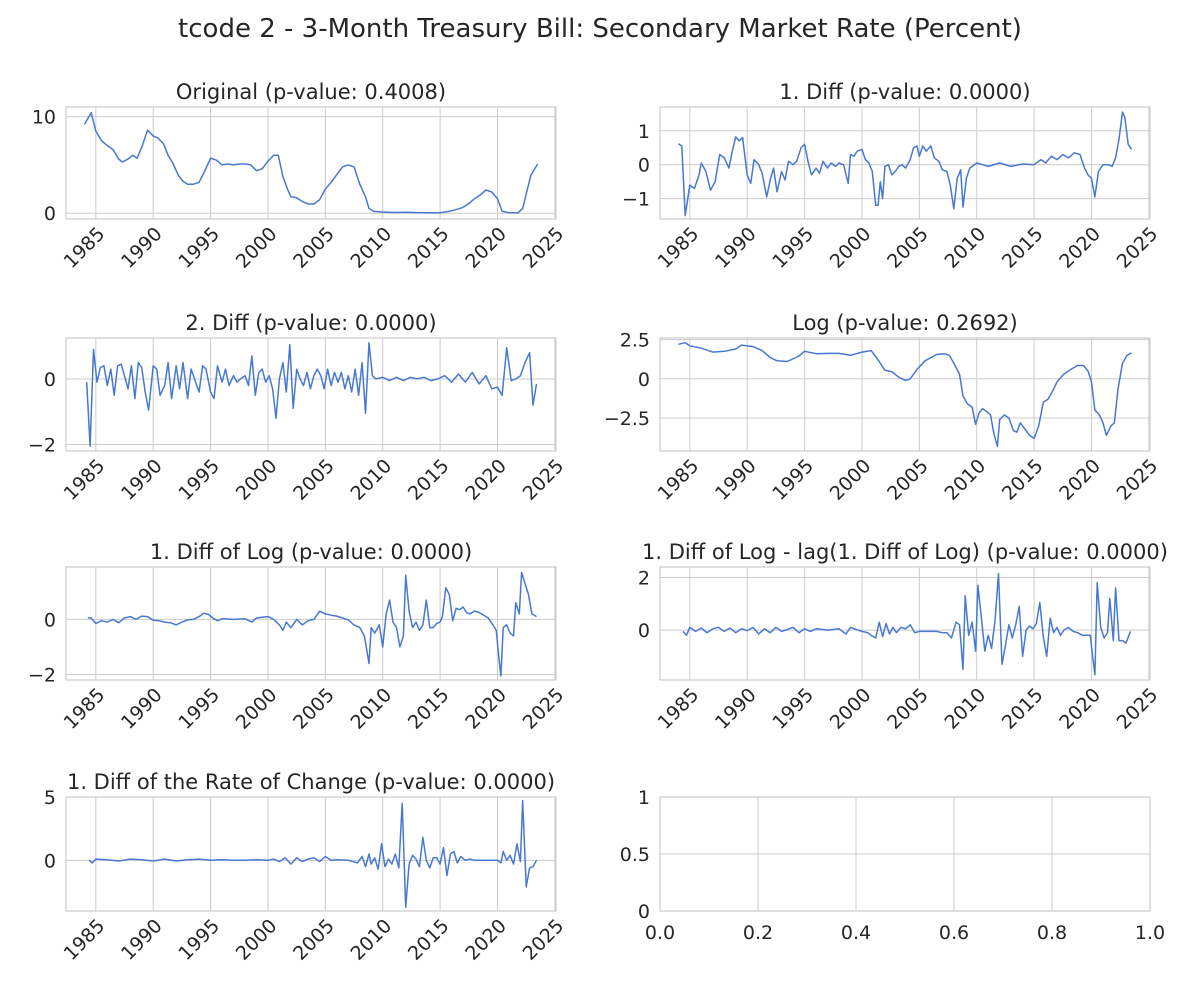  Describe the element at coordinates (311, 552) in the screenshot. I see `subplot-title: 1. Diff of Log (p-value: 0.0000)` at that location.